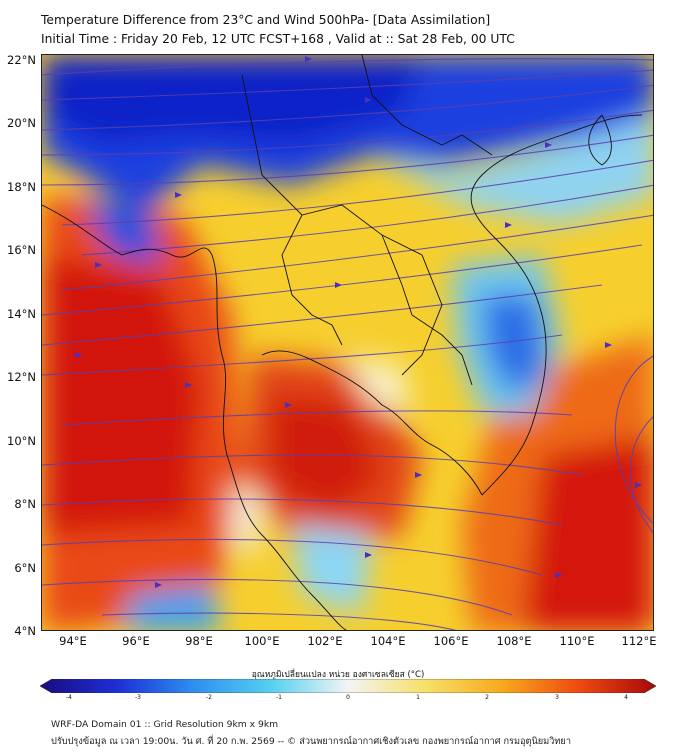 The height and width of the screenshot is (756, 676). What do you see at coordinates (69, 697) in the screenshot?
I see `colorbar-tick: -4` at bounding box center [69, 697].